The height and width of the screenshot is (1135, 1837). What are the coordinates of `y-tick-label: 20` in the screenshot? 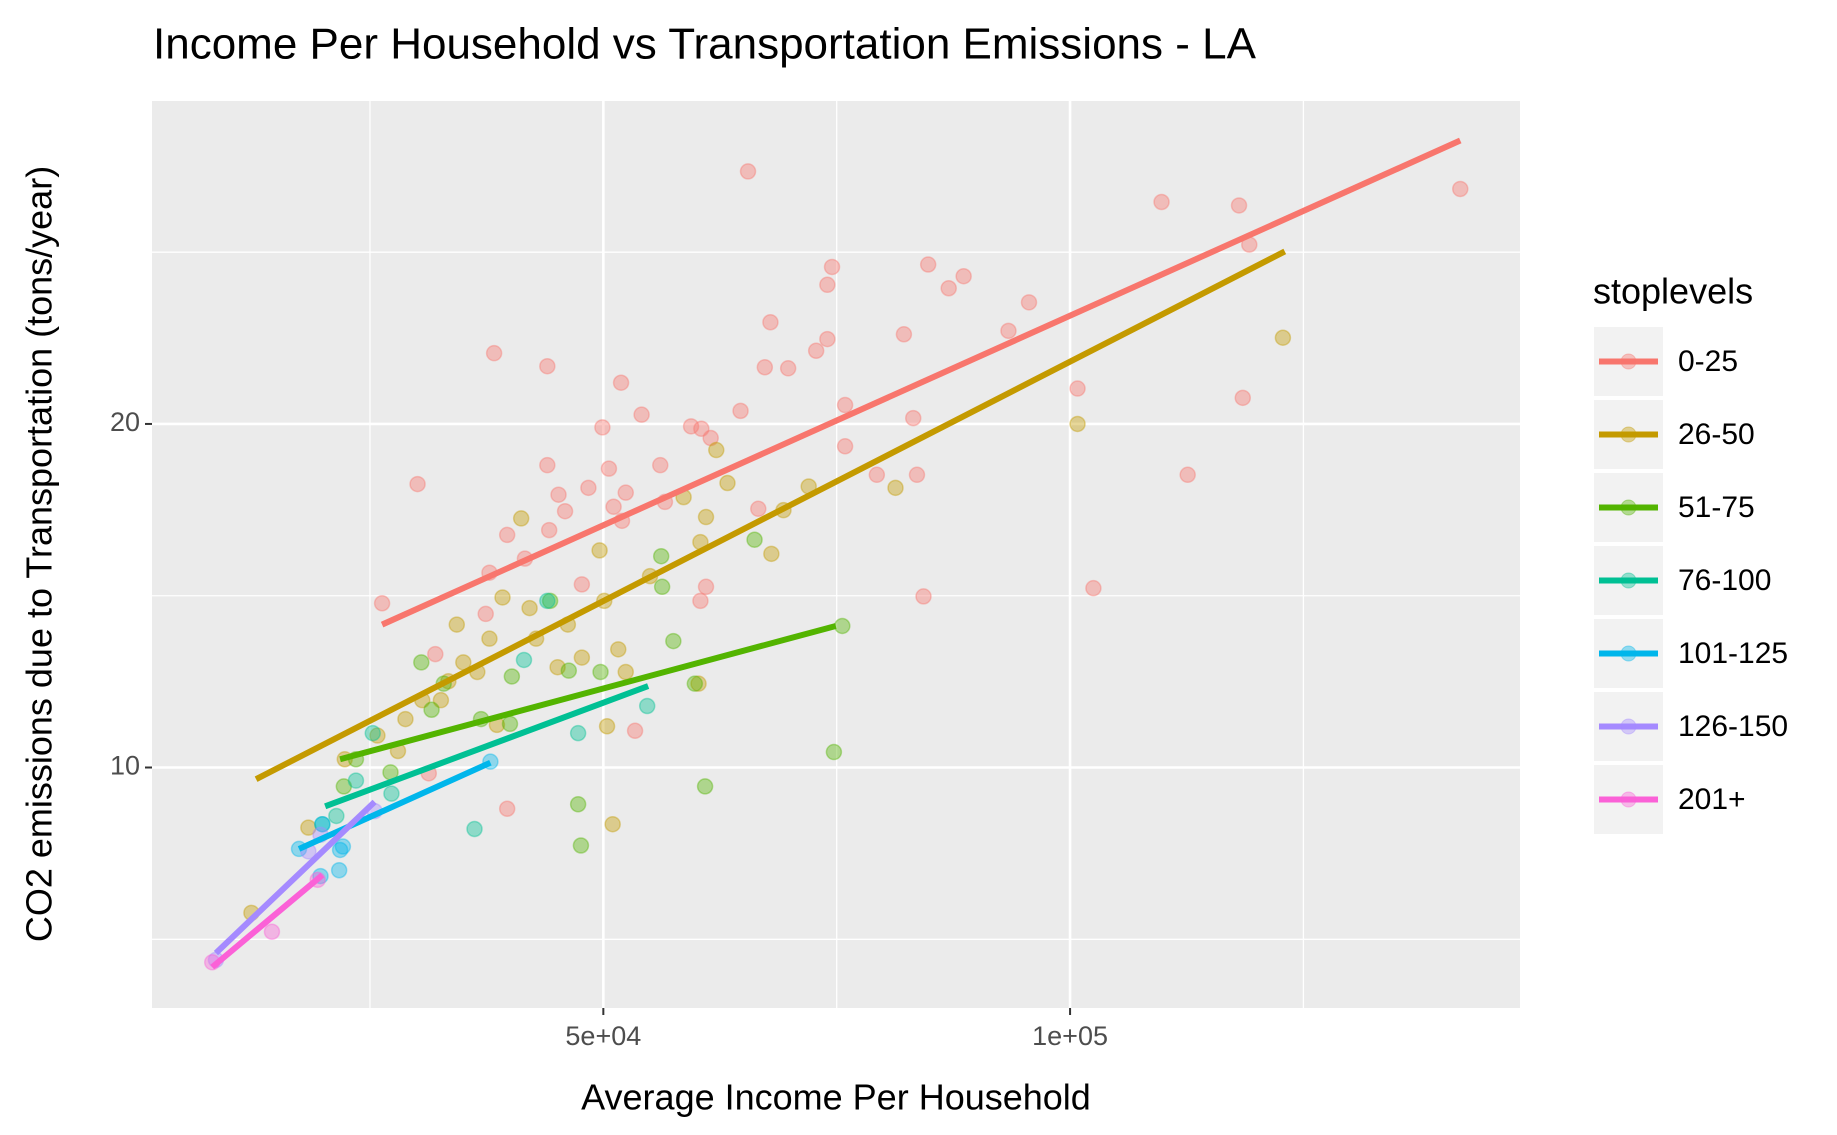 It's located at (125, 422).